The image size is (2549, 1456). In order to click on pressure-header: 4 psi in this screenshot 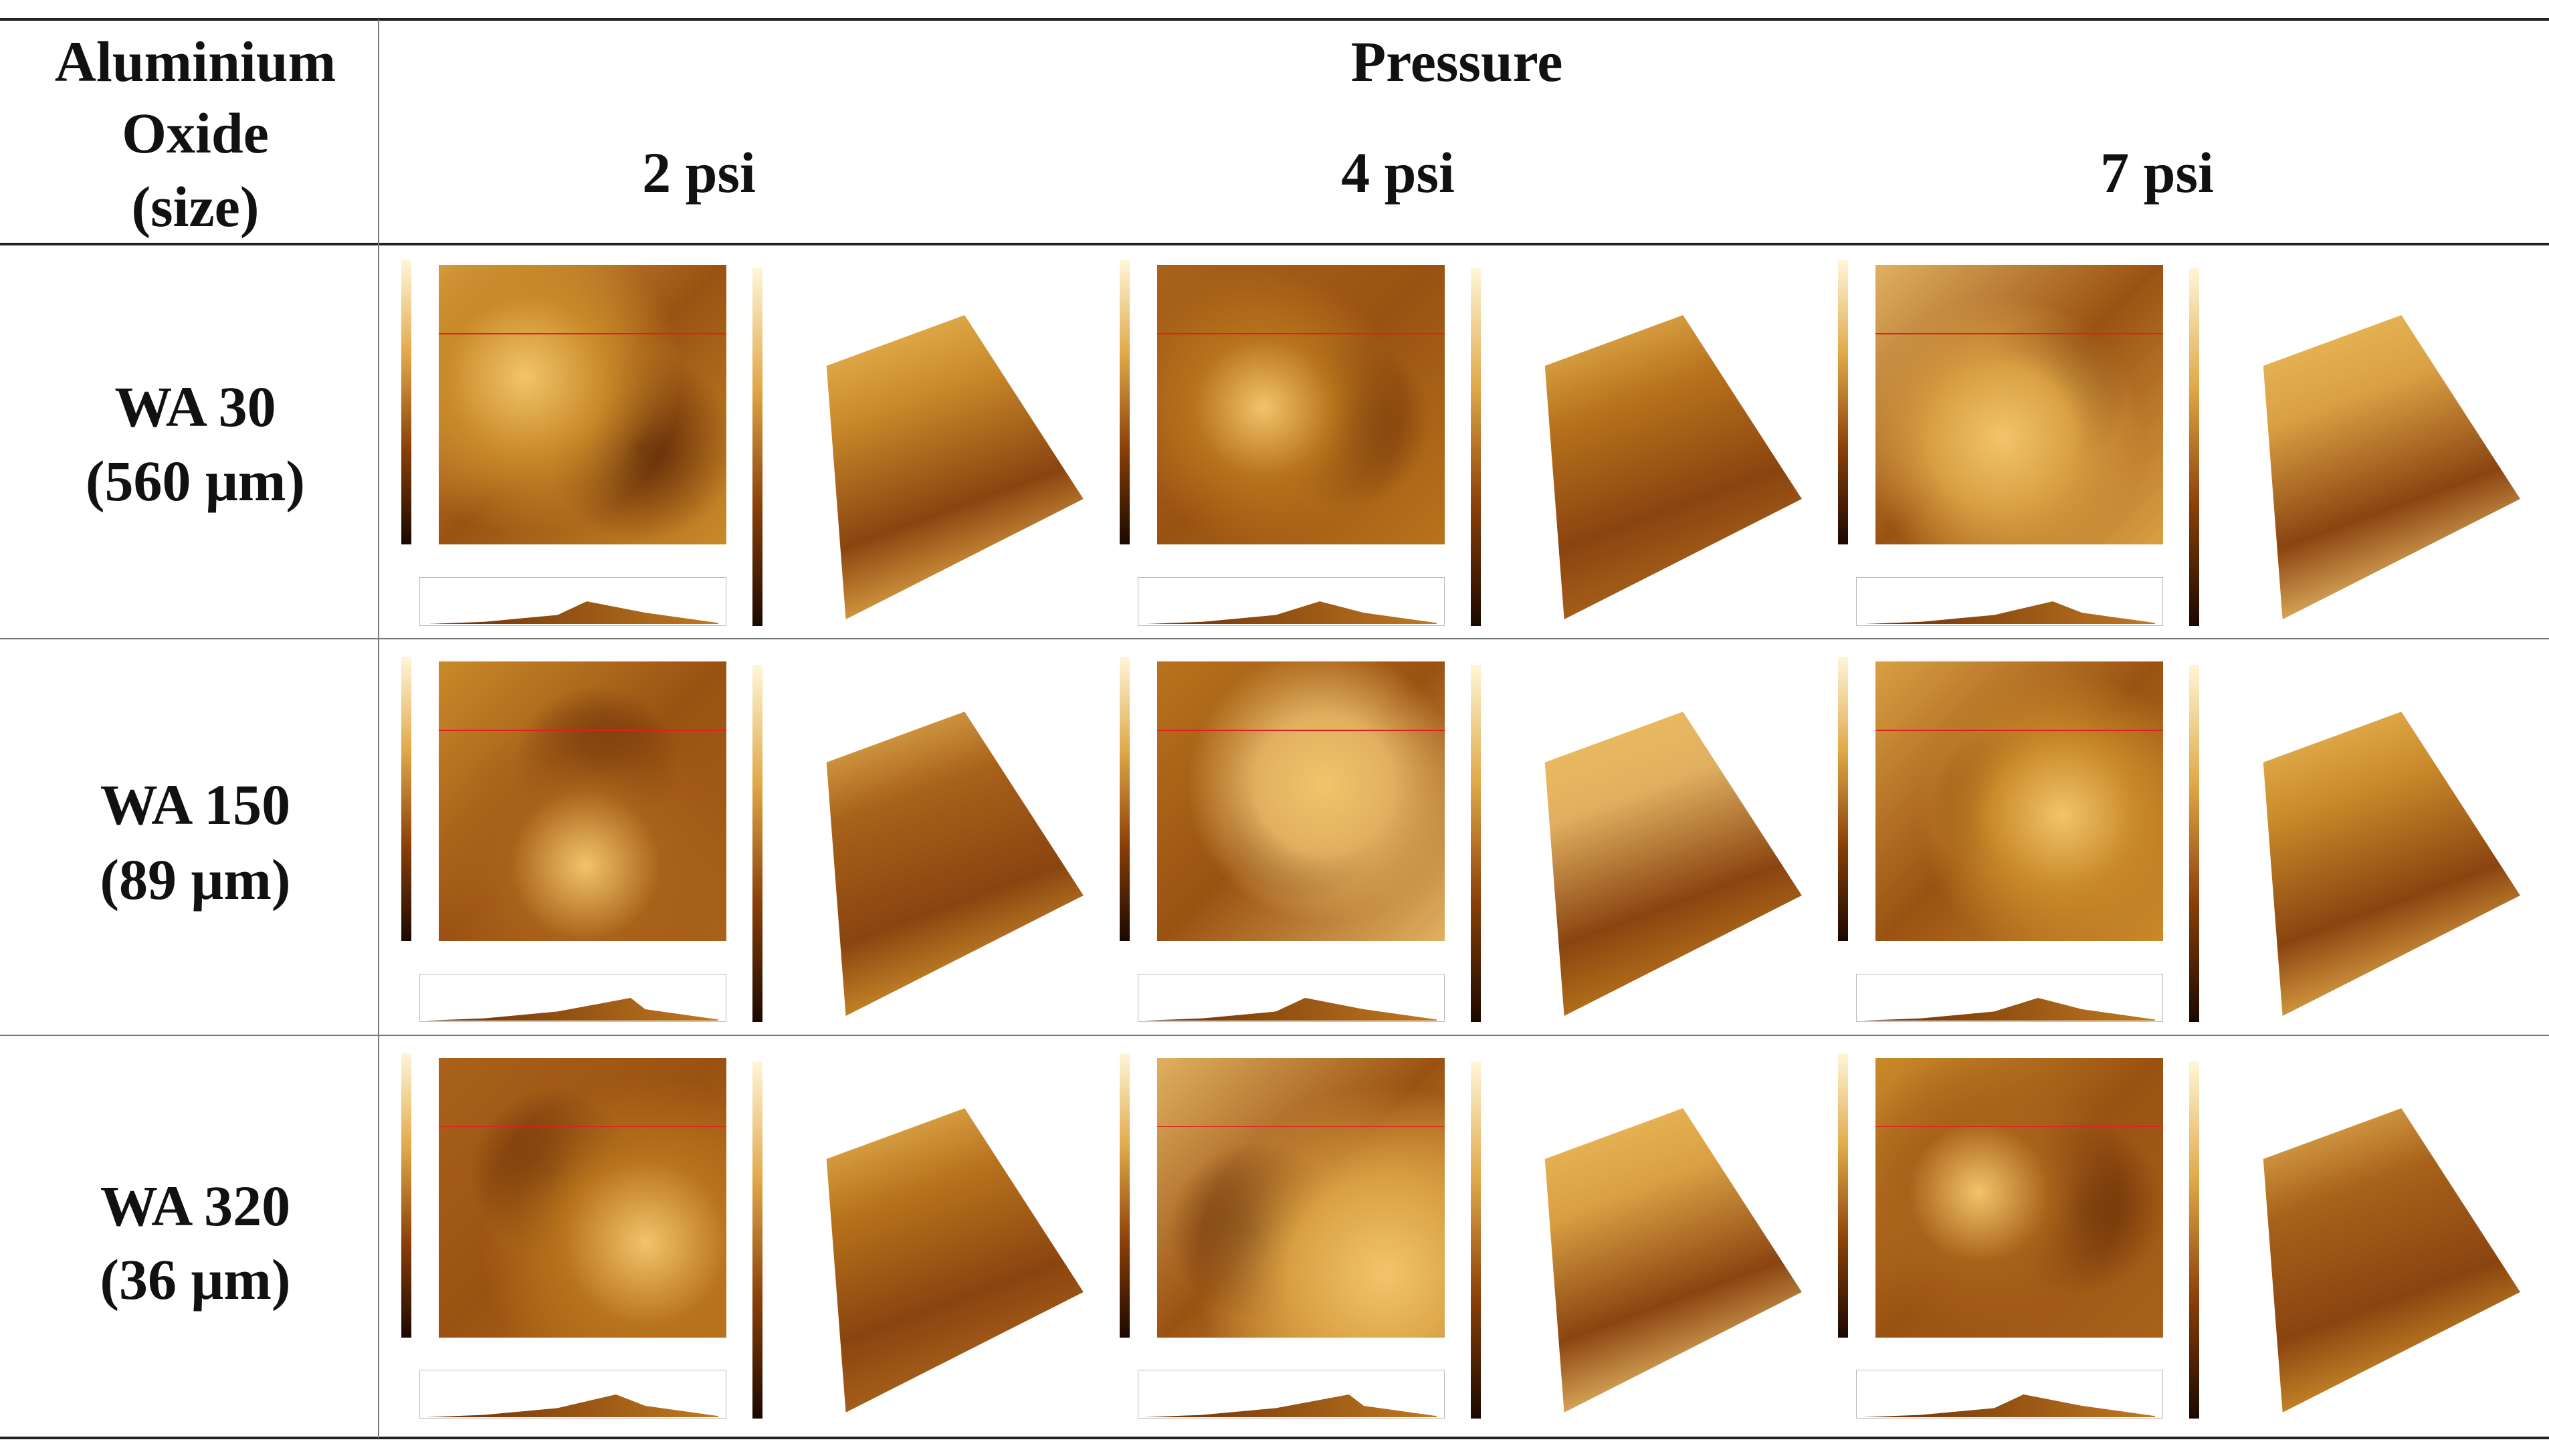, I will do `click(1398, 172)`.